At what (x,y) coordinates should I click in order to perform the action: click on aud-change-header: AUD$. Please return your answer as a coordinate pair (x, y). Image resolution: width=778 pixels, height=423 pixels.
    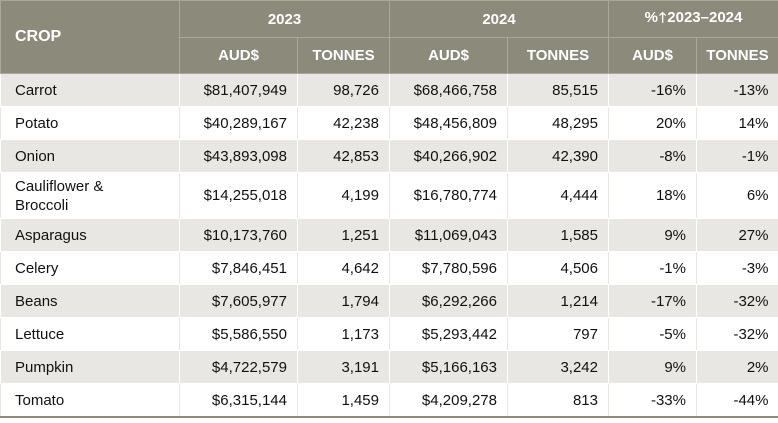
    Looking at the image, I should click on (652, 55).